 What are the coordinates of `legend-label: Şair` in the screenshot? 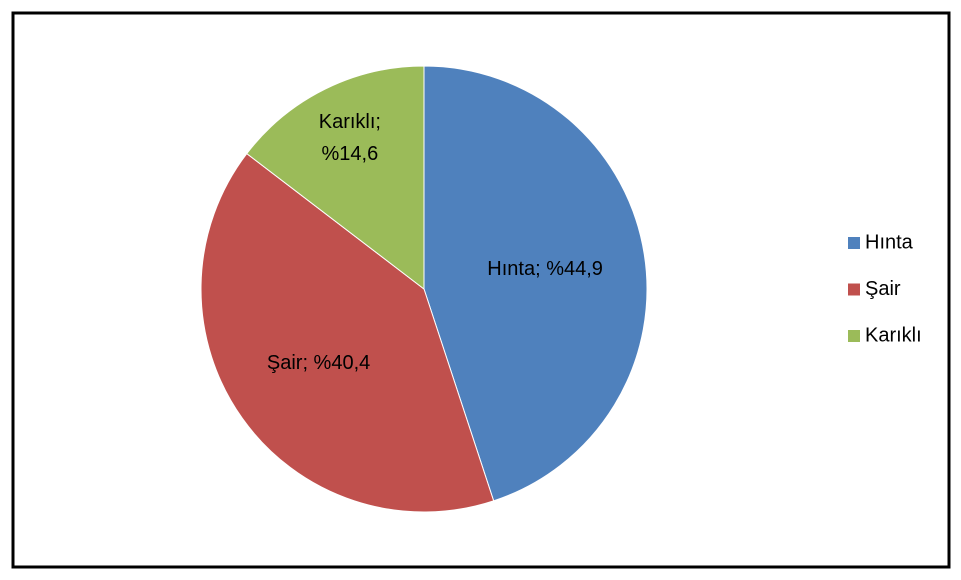 It's located at (883, 289).